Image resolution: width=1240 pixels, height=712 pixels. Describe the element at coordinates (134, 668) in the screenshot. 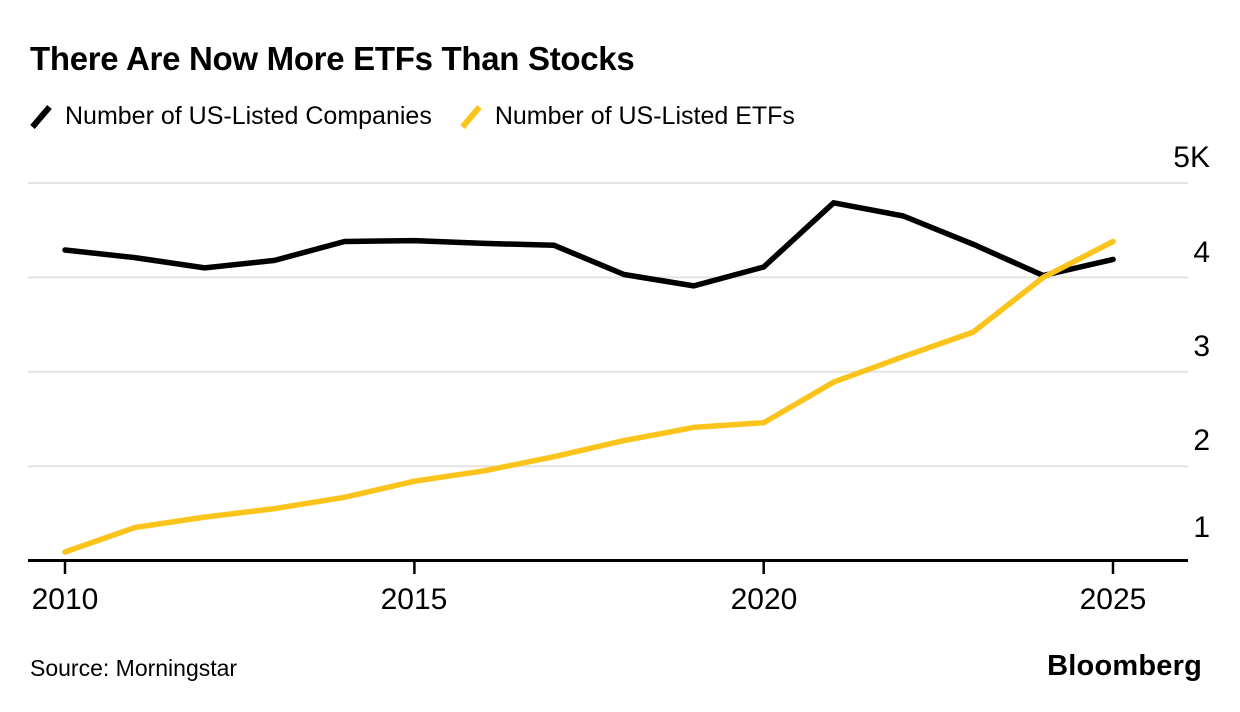

I see `source-credit: Source: Morningstar` at that location.